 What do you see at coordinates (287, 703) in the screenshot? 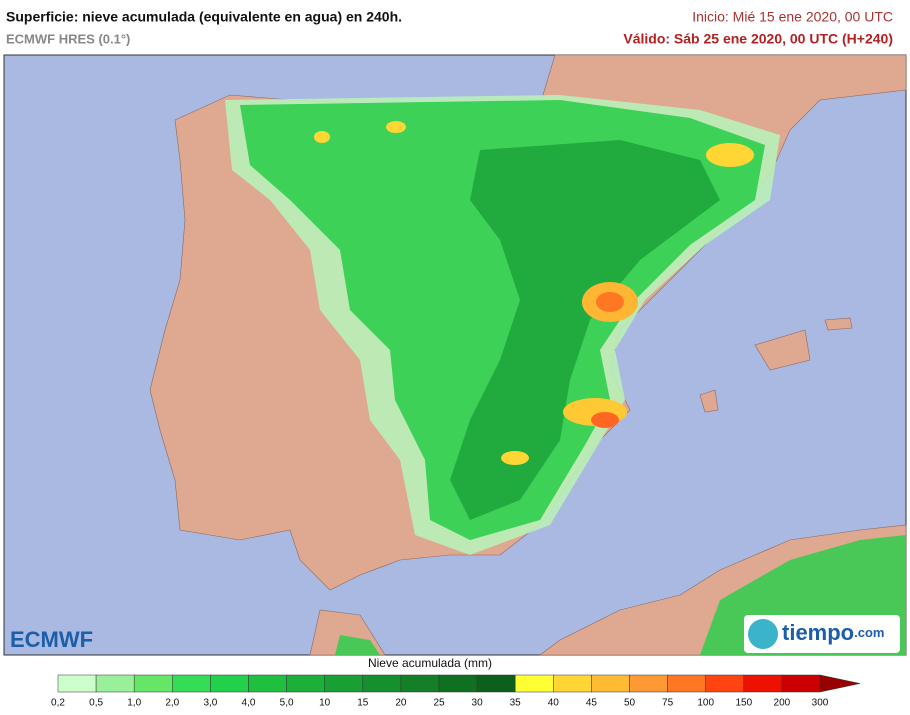
I see `colorbar-tick-label: 5,0` at bounding box center [287, 703].